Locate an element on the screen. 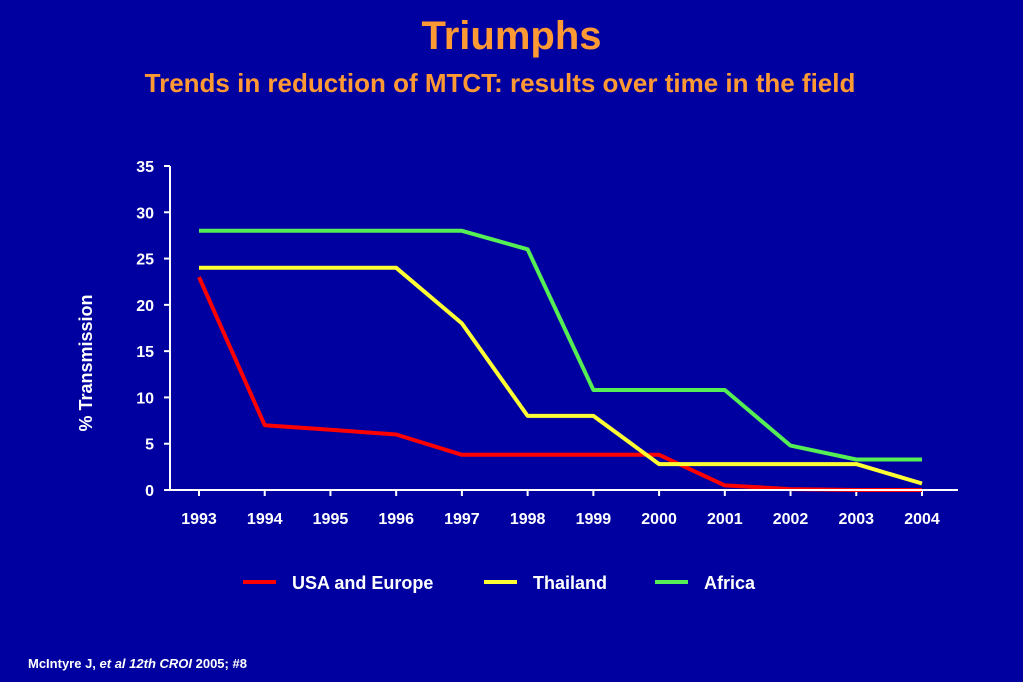  y-tick-label: 20 is located at coordinates (145, 306).